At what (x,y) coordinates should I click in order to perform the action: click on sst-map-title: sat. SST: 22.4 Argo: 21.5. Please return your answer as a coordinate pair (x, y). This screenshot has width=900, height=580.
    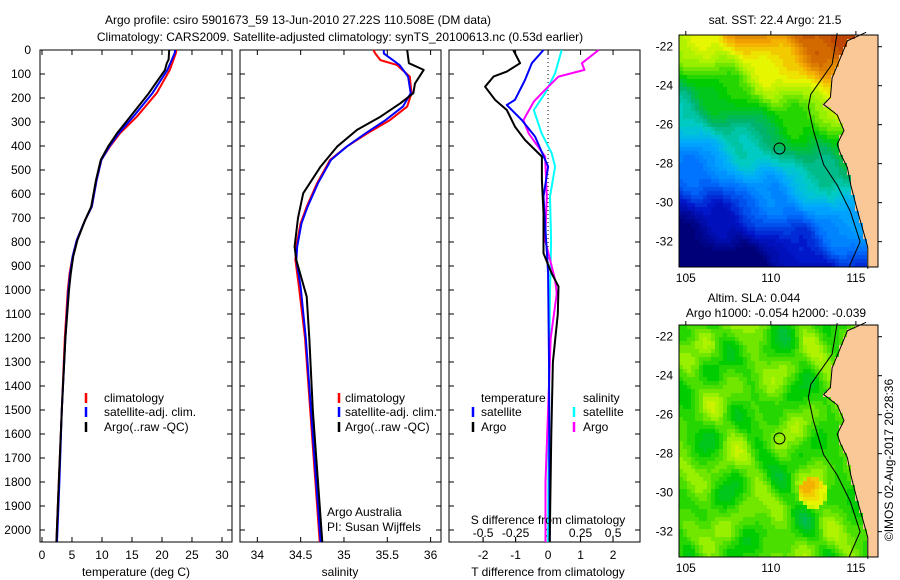
    Looking at the image, I should click on (775, 20).